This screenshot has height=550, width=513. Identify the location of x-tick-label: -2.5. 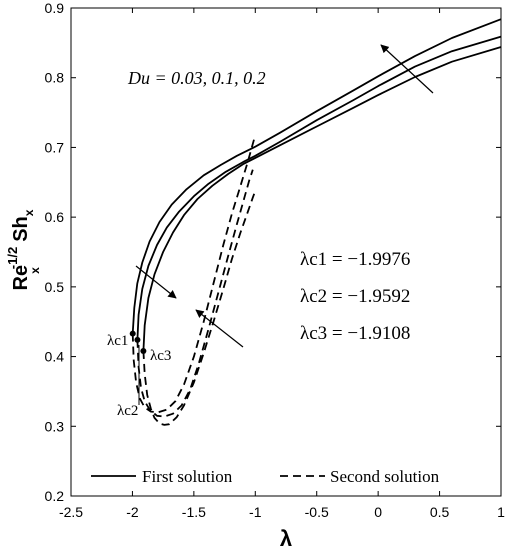
(71, 512).